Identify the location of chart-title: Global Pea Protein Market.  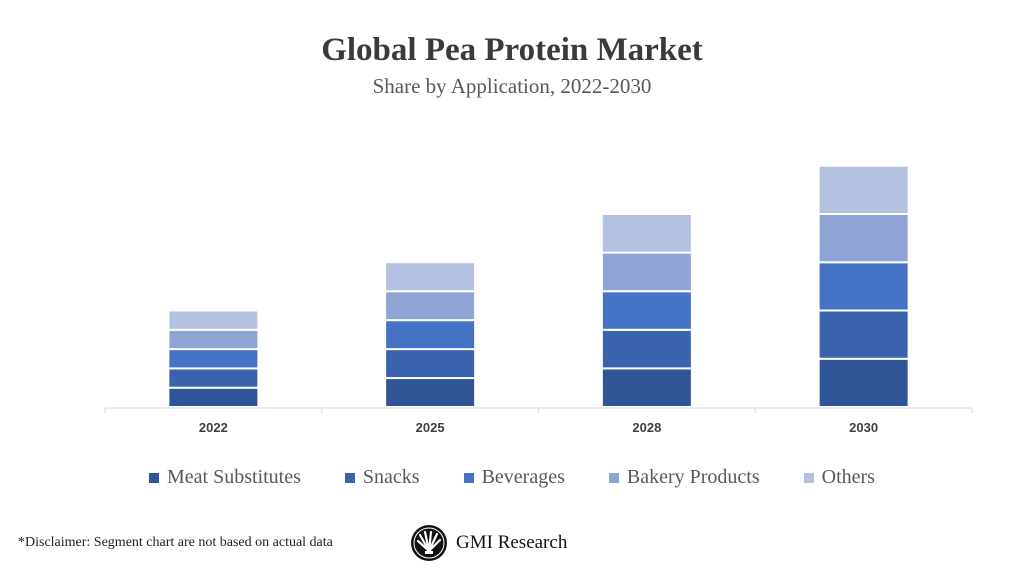
(512, 50).